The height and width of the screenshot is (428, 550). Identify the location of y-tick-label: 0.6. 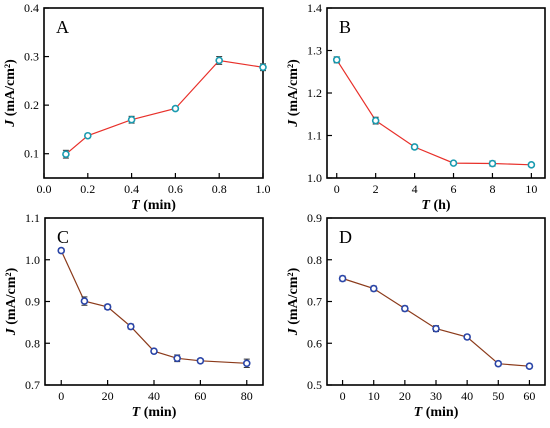
(314, 343).